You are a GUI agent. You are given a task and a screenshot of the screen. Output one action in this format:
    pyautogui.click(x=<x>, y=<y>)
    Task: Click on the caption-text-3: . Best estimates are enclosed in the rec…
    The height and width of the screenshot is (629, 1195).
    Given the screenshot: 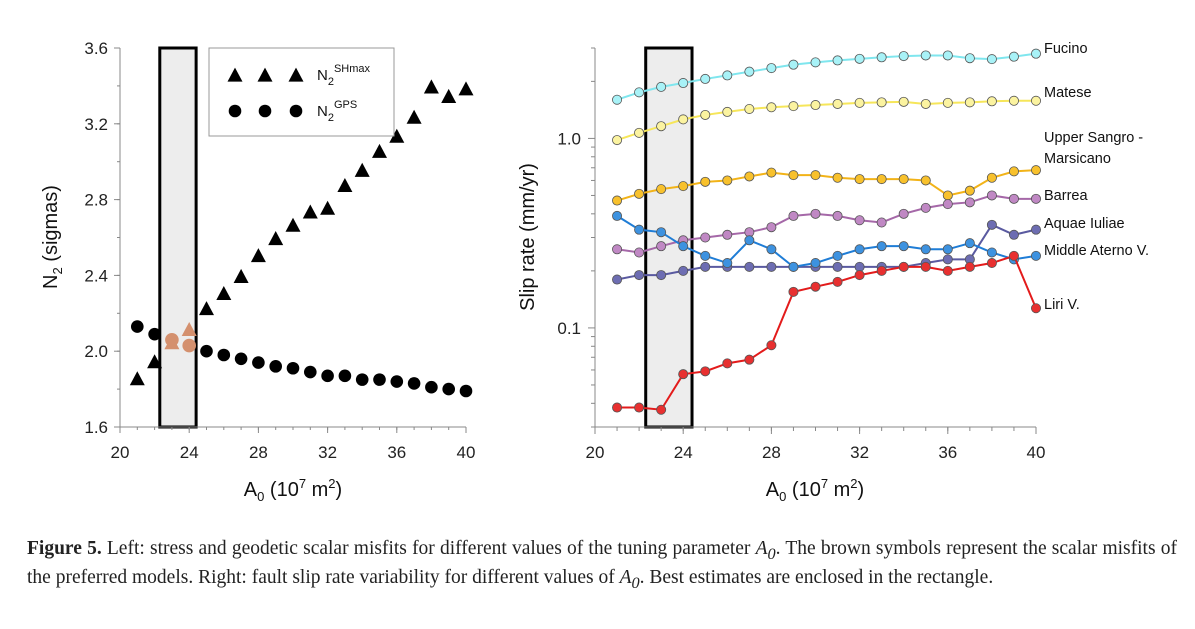 What is the action you would take?
    pyautogui.click(x=816, y=577)
    